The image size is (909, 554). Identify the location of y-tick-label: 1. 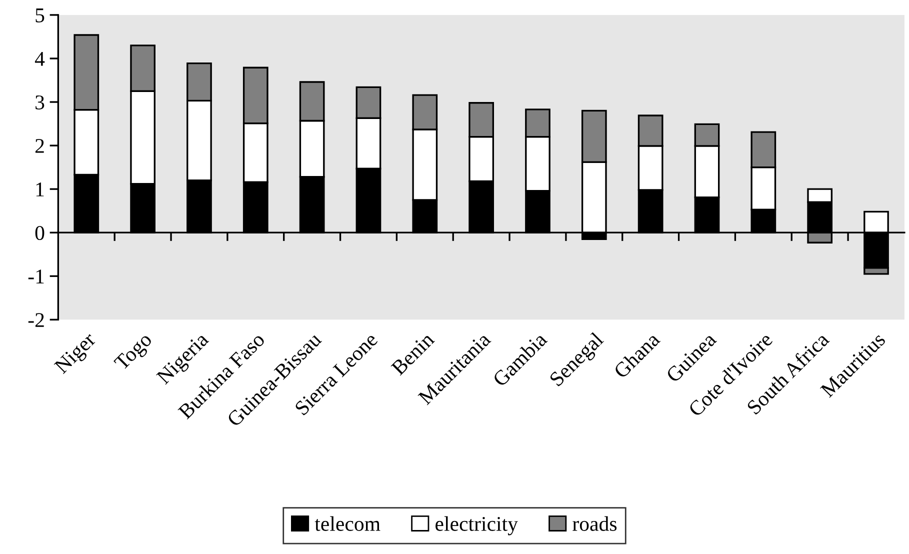
(40, 189).